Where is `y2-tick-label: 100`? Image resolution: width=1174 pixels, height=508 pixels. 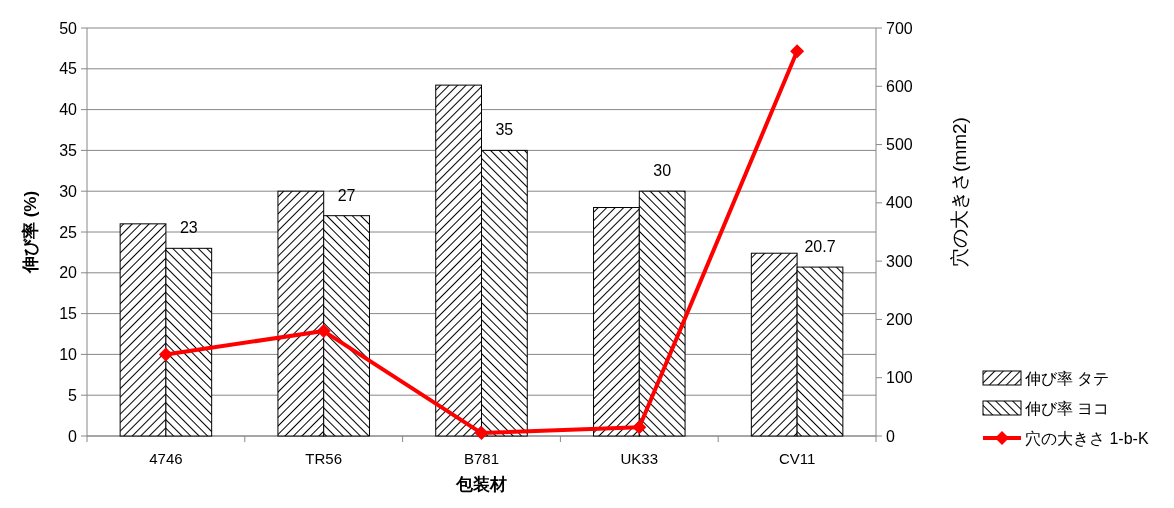 y2-tick-label: 100 is located at coordinates (899, 378).